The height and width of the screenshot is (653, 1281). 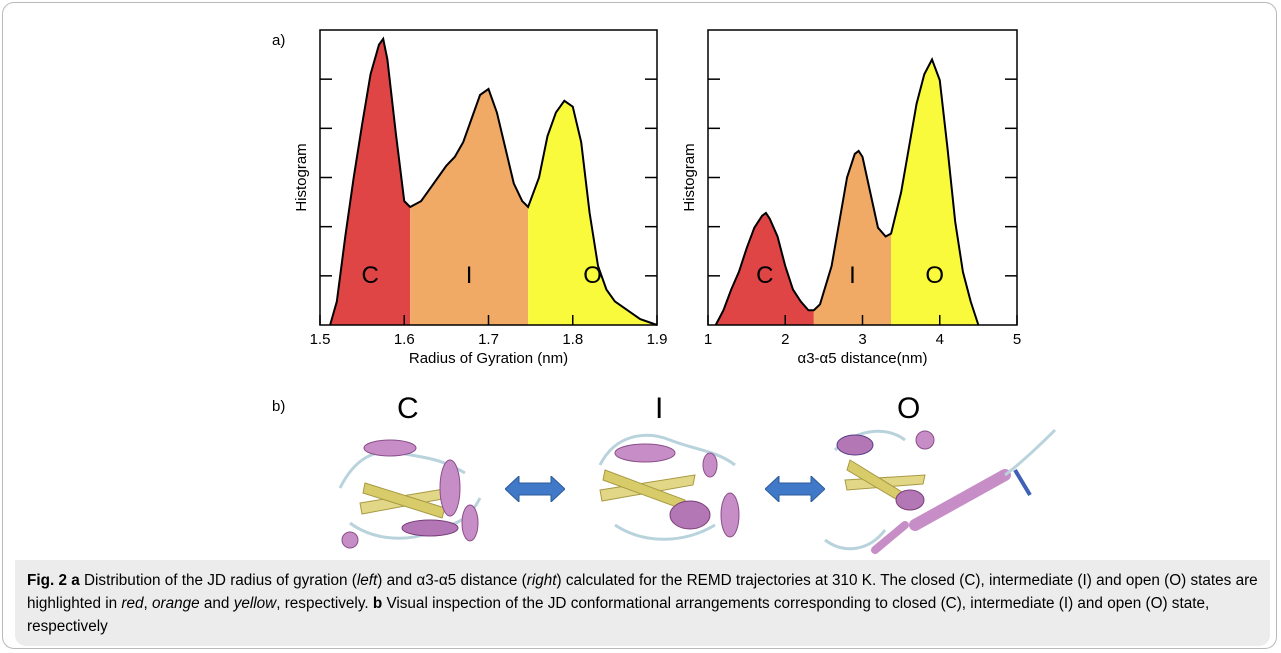 I want to click on x-tick-label: 1.5, so click(x=320, y=339).